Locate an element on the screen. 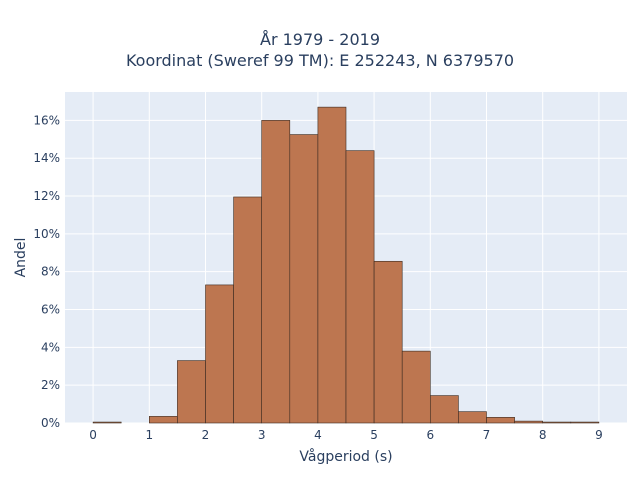 Image resolution: width=640 pixels, height=480 pixels. x-tick-label: 2 is located at coordinates (206, 435).